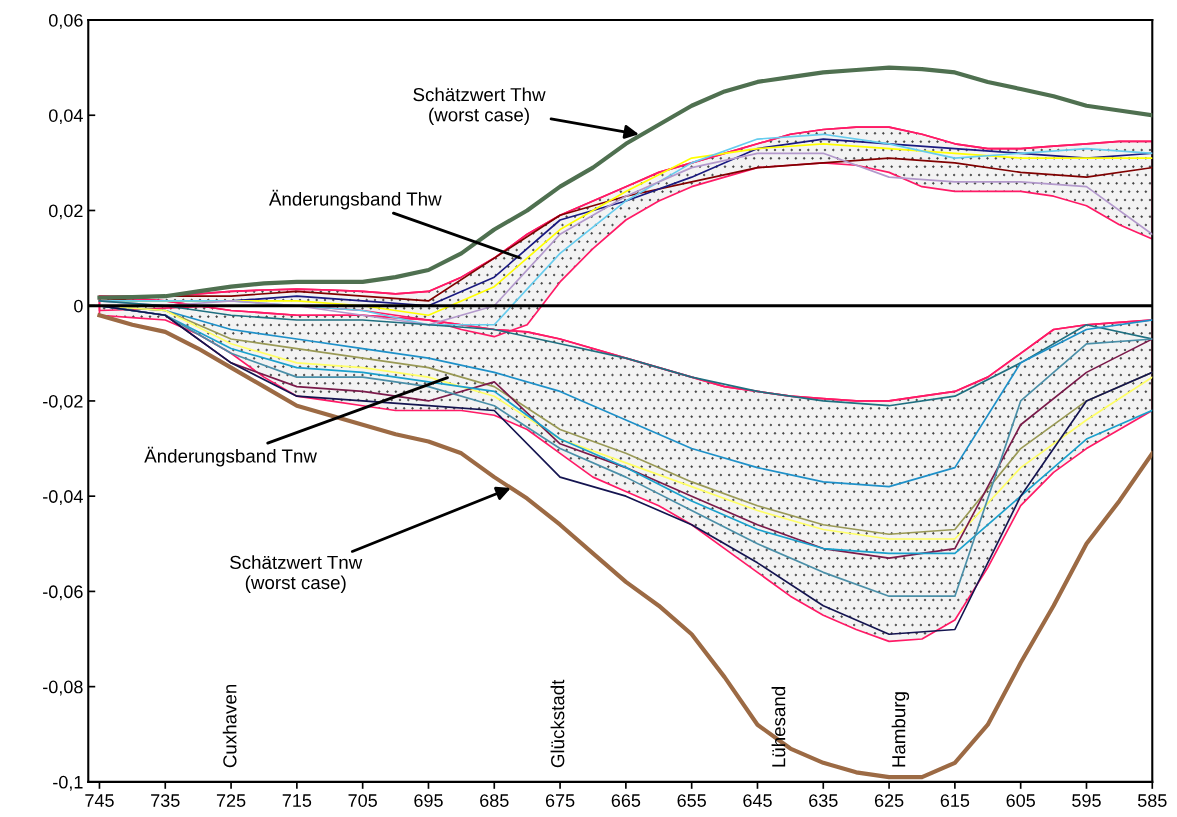  Describe the element at coordinates (955, 800) in the screenshot. I see `x-tick-label: 615` at that location.